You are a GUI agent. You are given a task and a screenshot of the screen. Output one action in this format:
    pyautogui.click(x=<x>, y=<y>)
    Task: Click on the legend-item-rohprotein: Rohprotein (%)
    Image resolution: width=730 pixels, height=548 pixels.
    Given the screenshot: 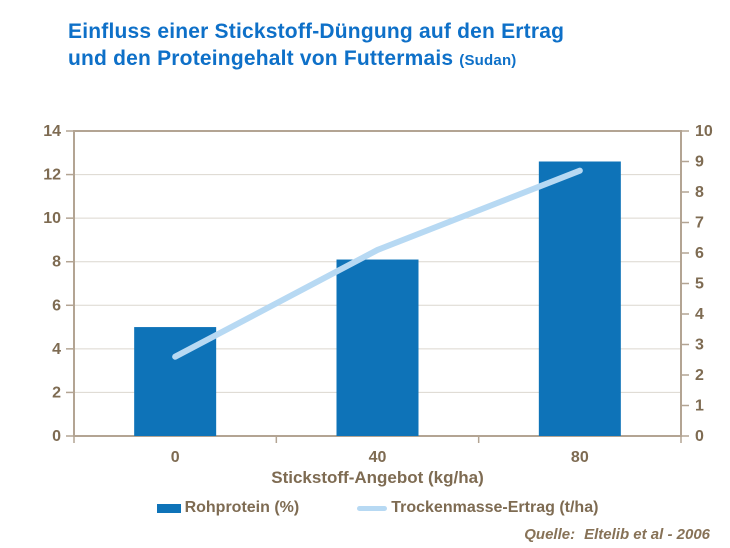 What is the action you would take?
    pyautogui.click(x=228, y=508)
    